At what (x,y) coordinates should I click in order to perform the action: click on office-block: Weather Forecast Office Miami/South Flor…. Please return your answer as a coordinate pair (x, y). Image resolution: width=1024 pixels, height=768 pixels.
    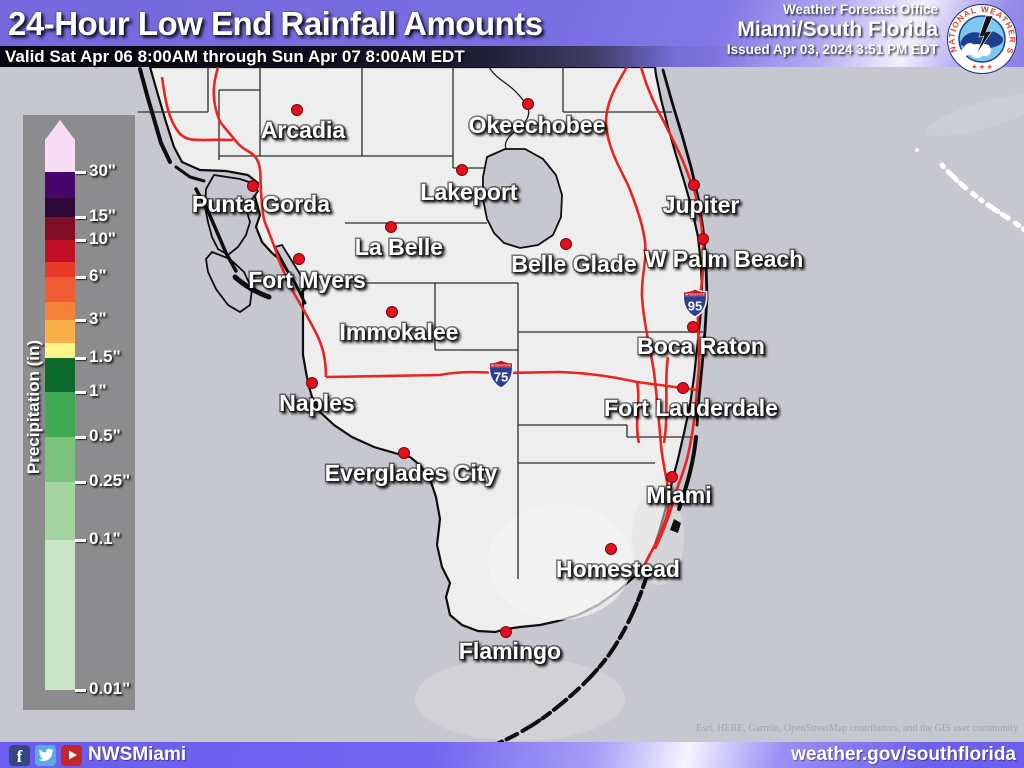
    Looking at the image, I should click on (832, 30).